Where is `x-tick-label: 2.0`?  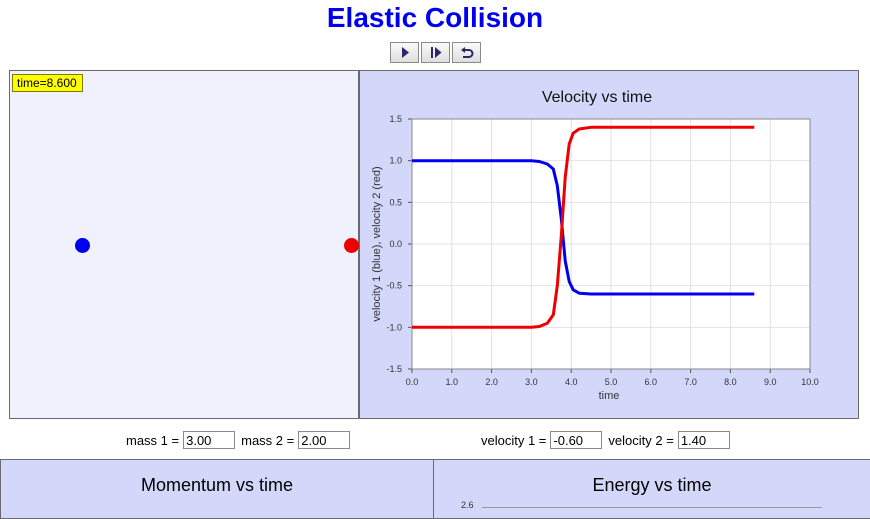
x-tick-label: 2.0 is located at coordinates (491, 382).